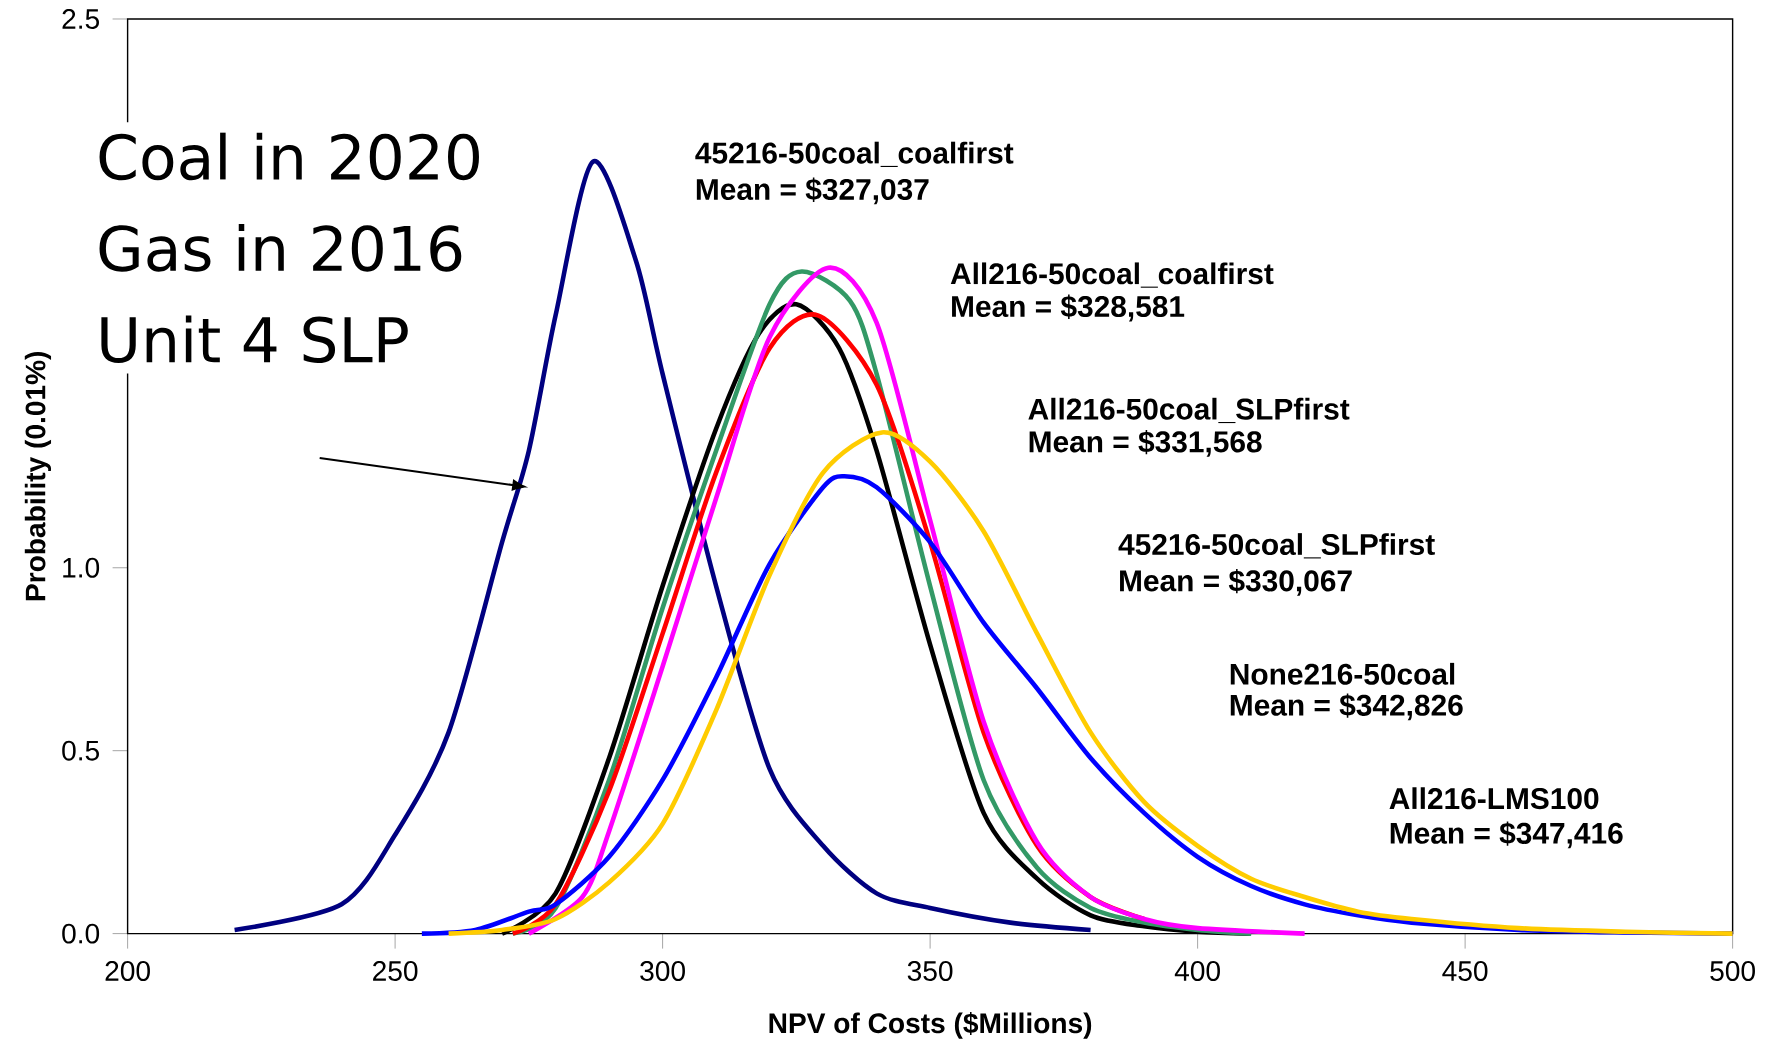 Image resolution: width=1770 pixels, height=1039 pixels. I want to click on x-axis-title: NPV of Costs ($Millions), so click(930, 1025).